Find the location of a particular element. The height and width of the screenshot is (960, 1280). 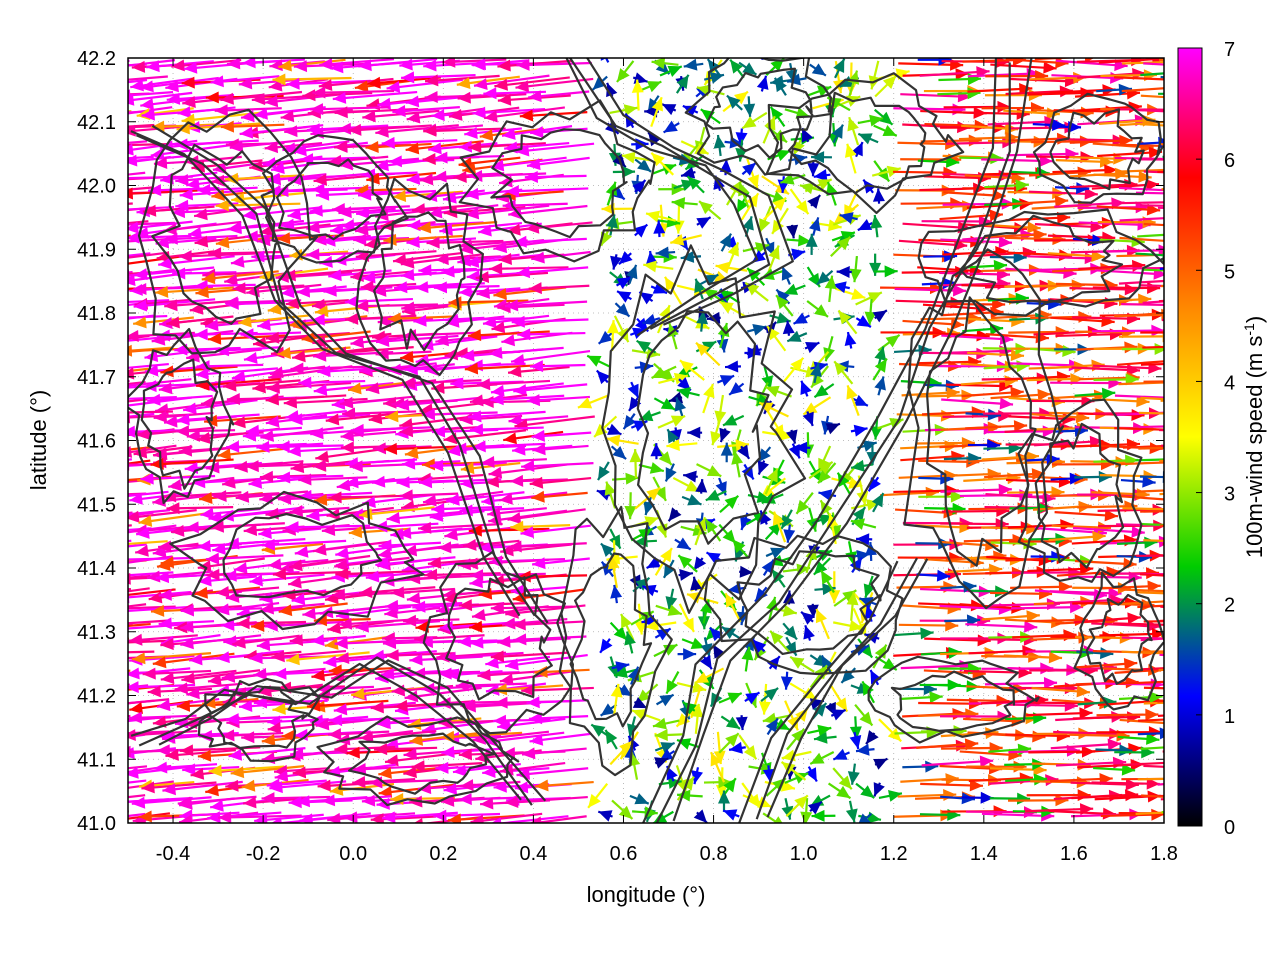

colorbar-tick-label: 0 is located at coordinates (1229, 828).